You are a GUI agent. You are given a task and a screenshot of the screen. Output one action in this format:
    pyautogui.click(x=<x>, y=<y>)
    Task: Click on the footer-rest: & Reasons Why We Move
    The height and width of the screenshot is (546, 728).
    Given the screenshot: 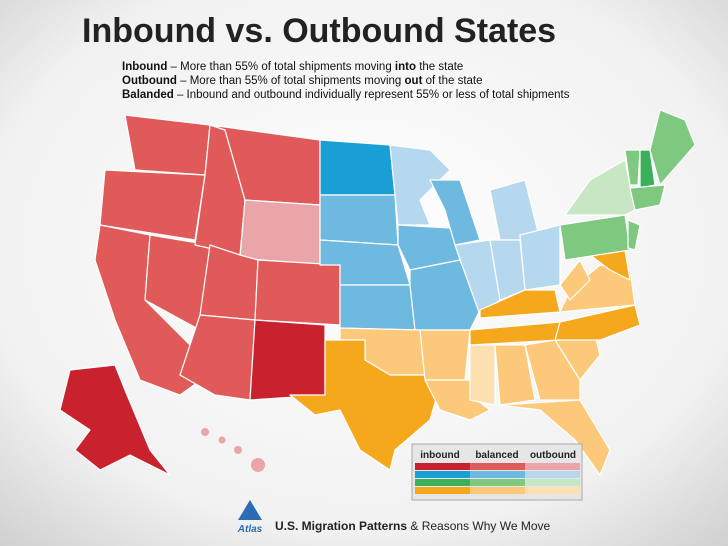 What is the action you would take?
    pyautogui.click(x=478, y=526)
    